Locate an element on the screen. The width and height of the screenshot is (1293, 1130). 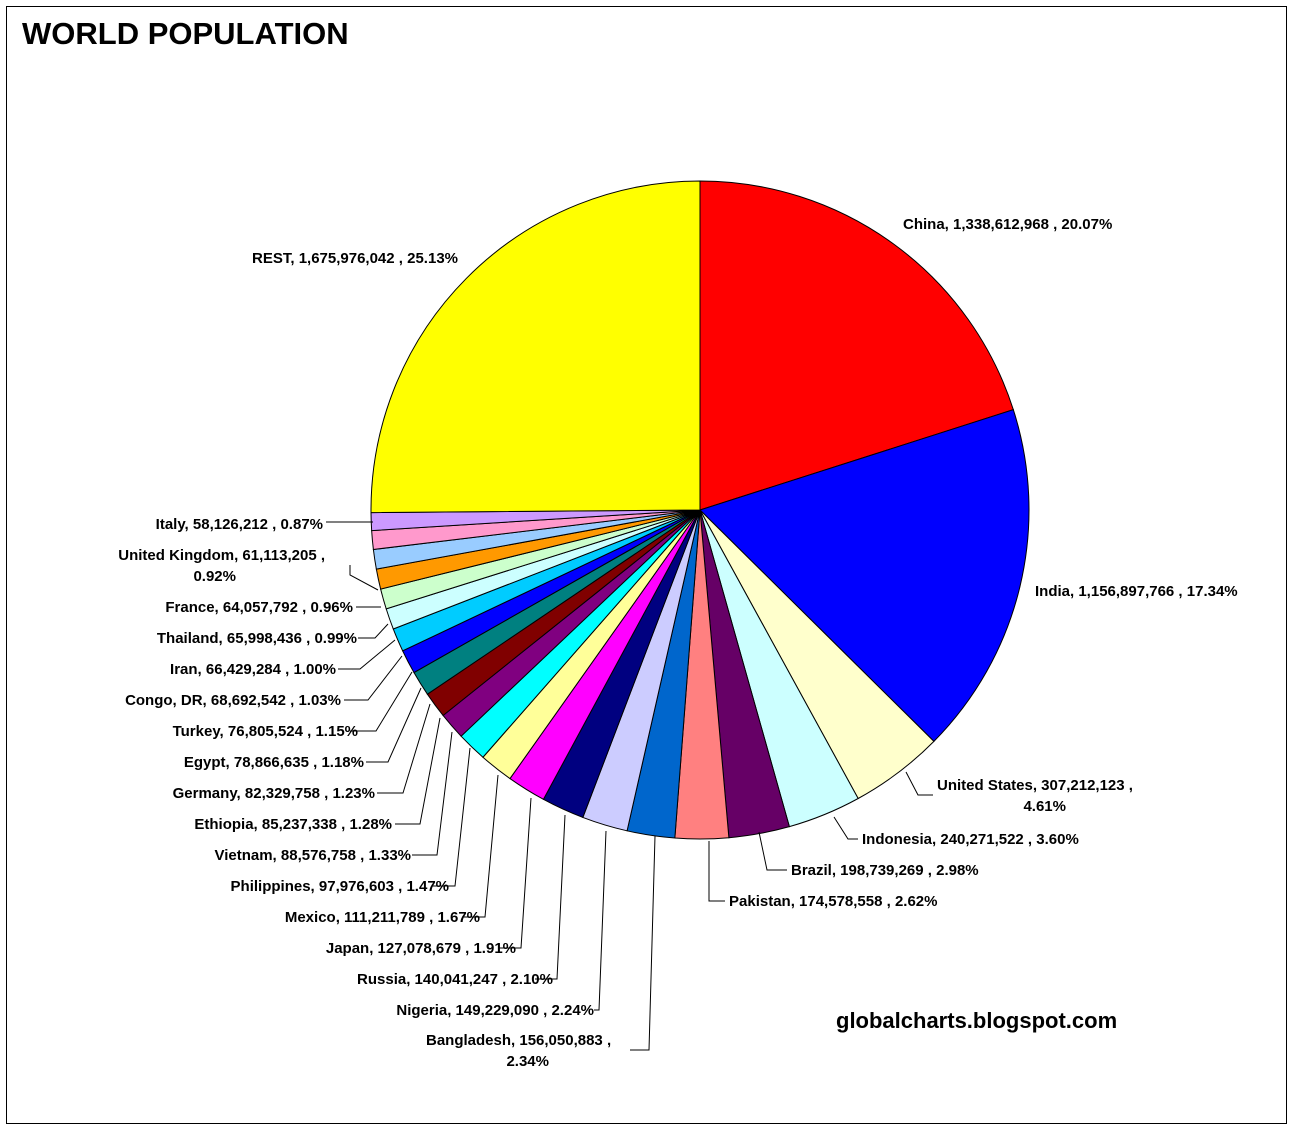
slice-label-russia: Russia, 140,041,247 , 2.10% is located at coordinates (455, 979).